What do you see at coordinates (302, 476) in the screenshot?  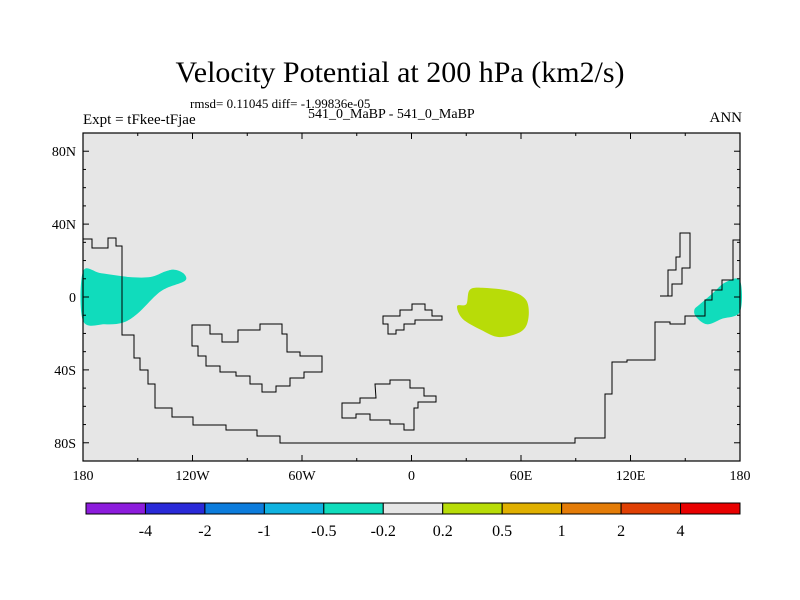 I see `x-tick-label: 60W` at bounding box center [302, 476].